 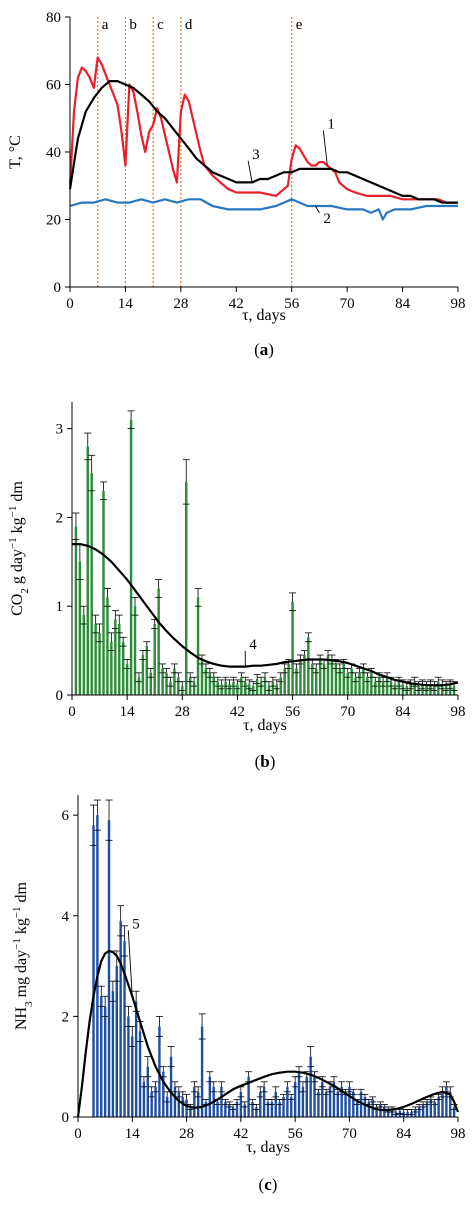 I want to click on y-tick-label: 2, so click(x=66, y=1017).